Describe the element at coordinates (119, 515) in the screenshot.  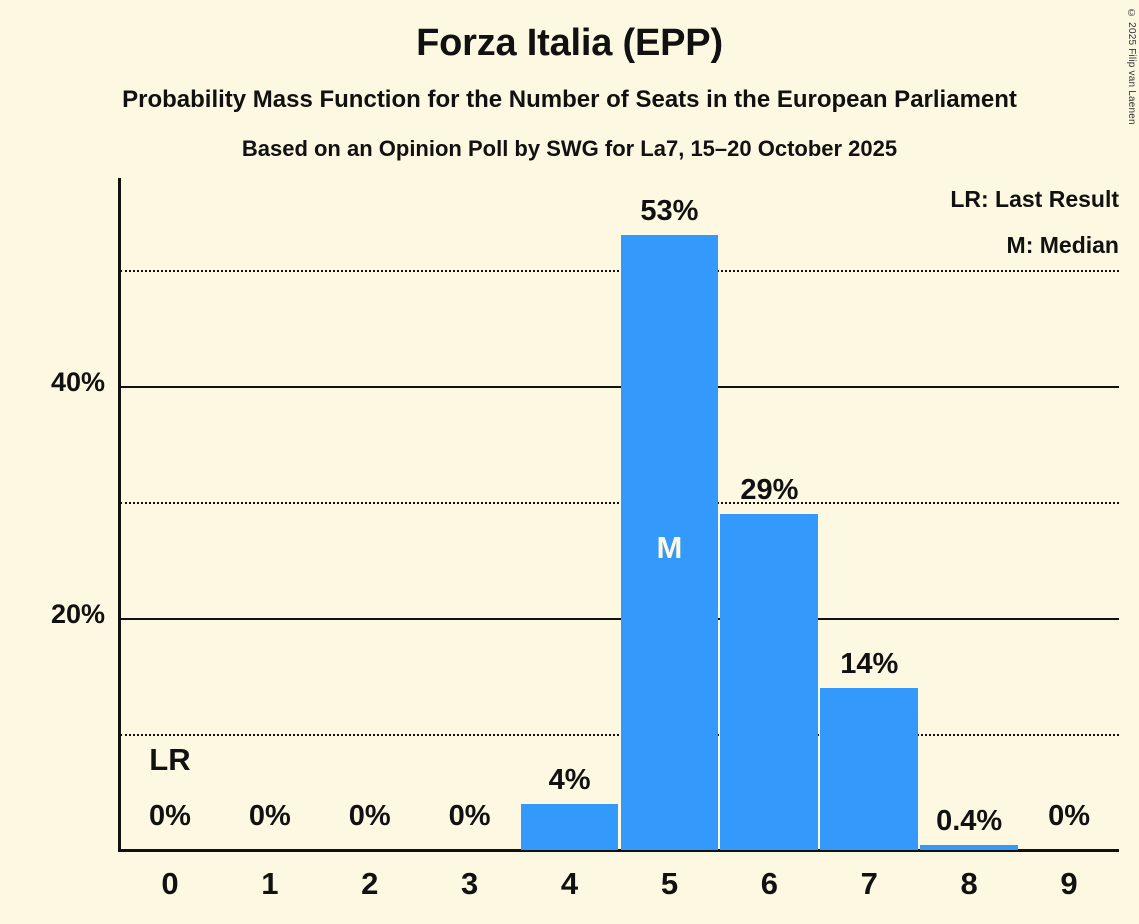
I see `y-axis-line` at that location.